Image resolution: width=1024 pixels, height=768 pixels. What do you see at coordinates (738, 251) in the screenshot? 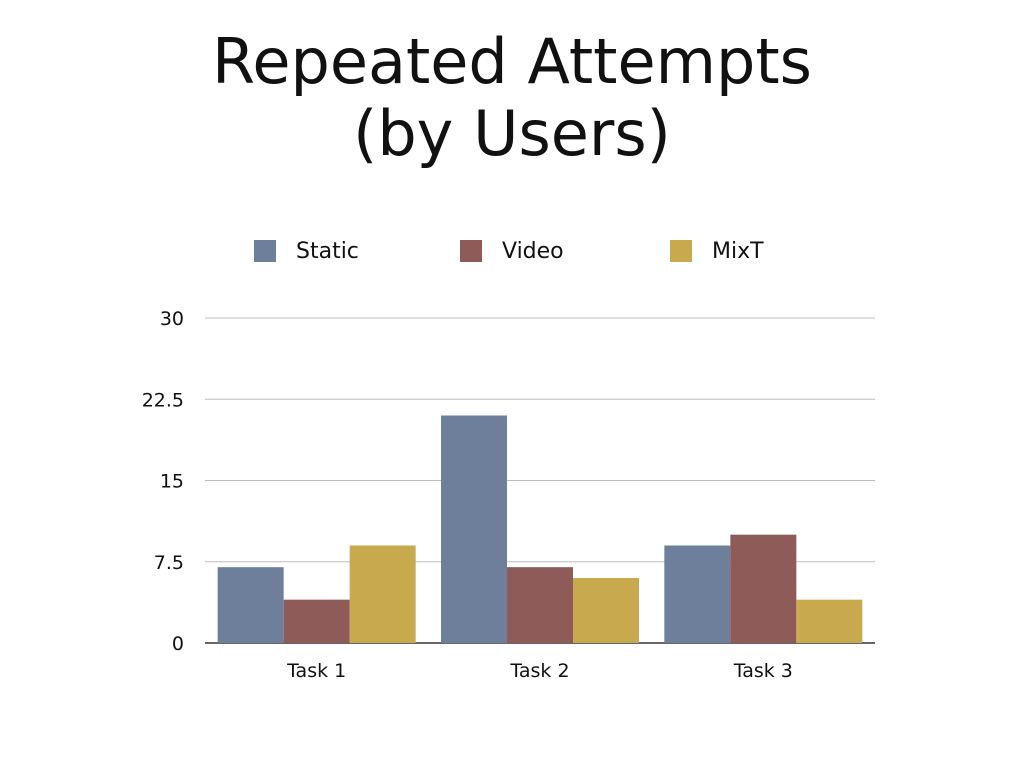
I see `legend-label-mixt: MixT` at bounding box center [738, 251].